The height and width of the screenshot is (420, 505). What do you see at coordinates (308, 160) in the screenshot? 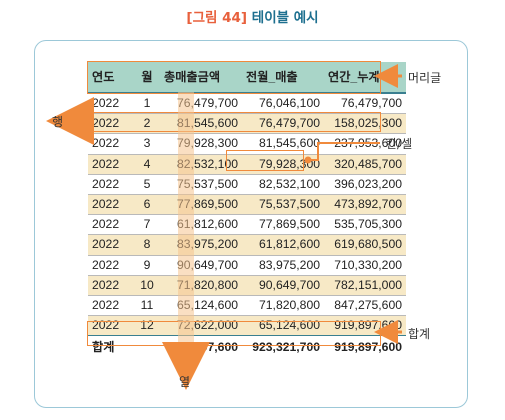
I see `cell-pointer-dot` at bounding box center [308, 160].